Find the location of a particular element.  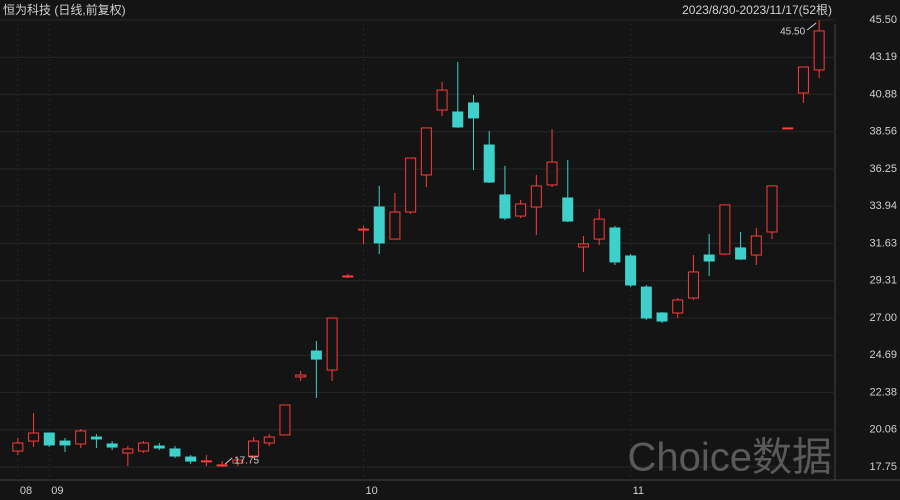

y-tick-label: 45.50 is located at coordinates (883, 20).